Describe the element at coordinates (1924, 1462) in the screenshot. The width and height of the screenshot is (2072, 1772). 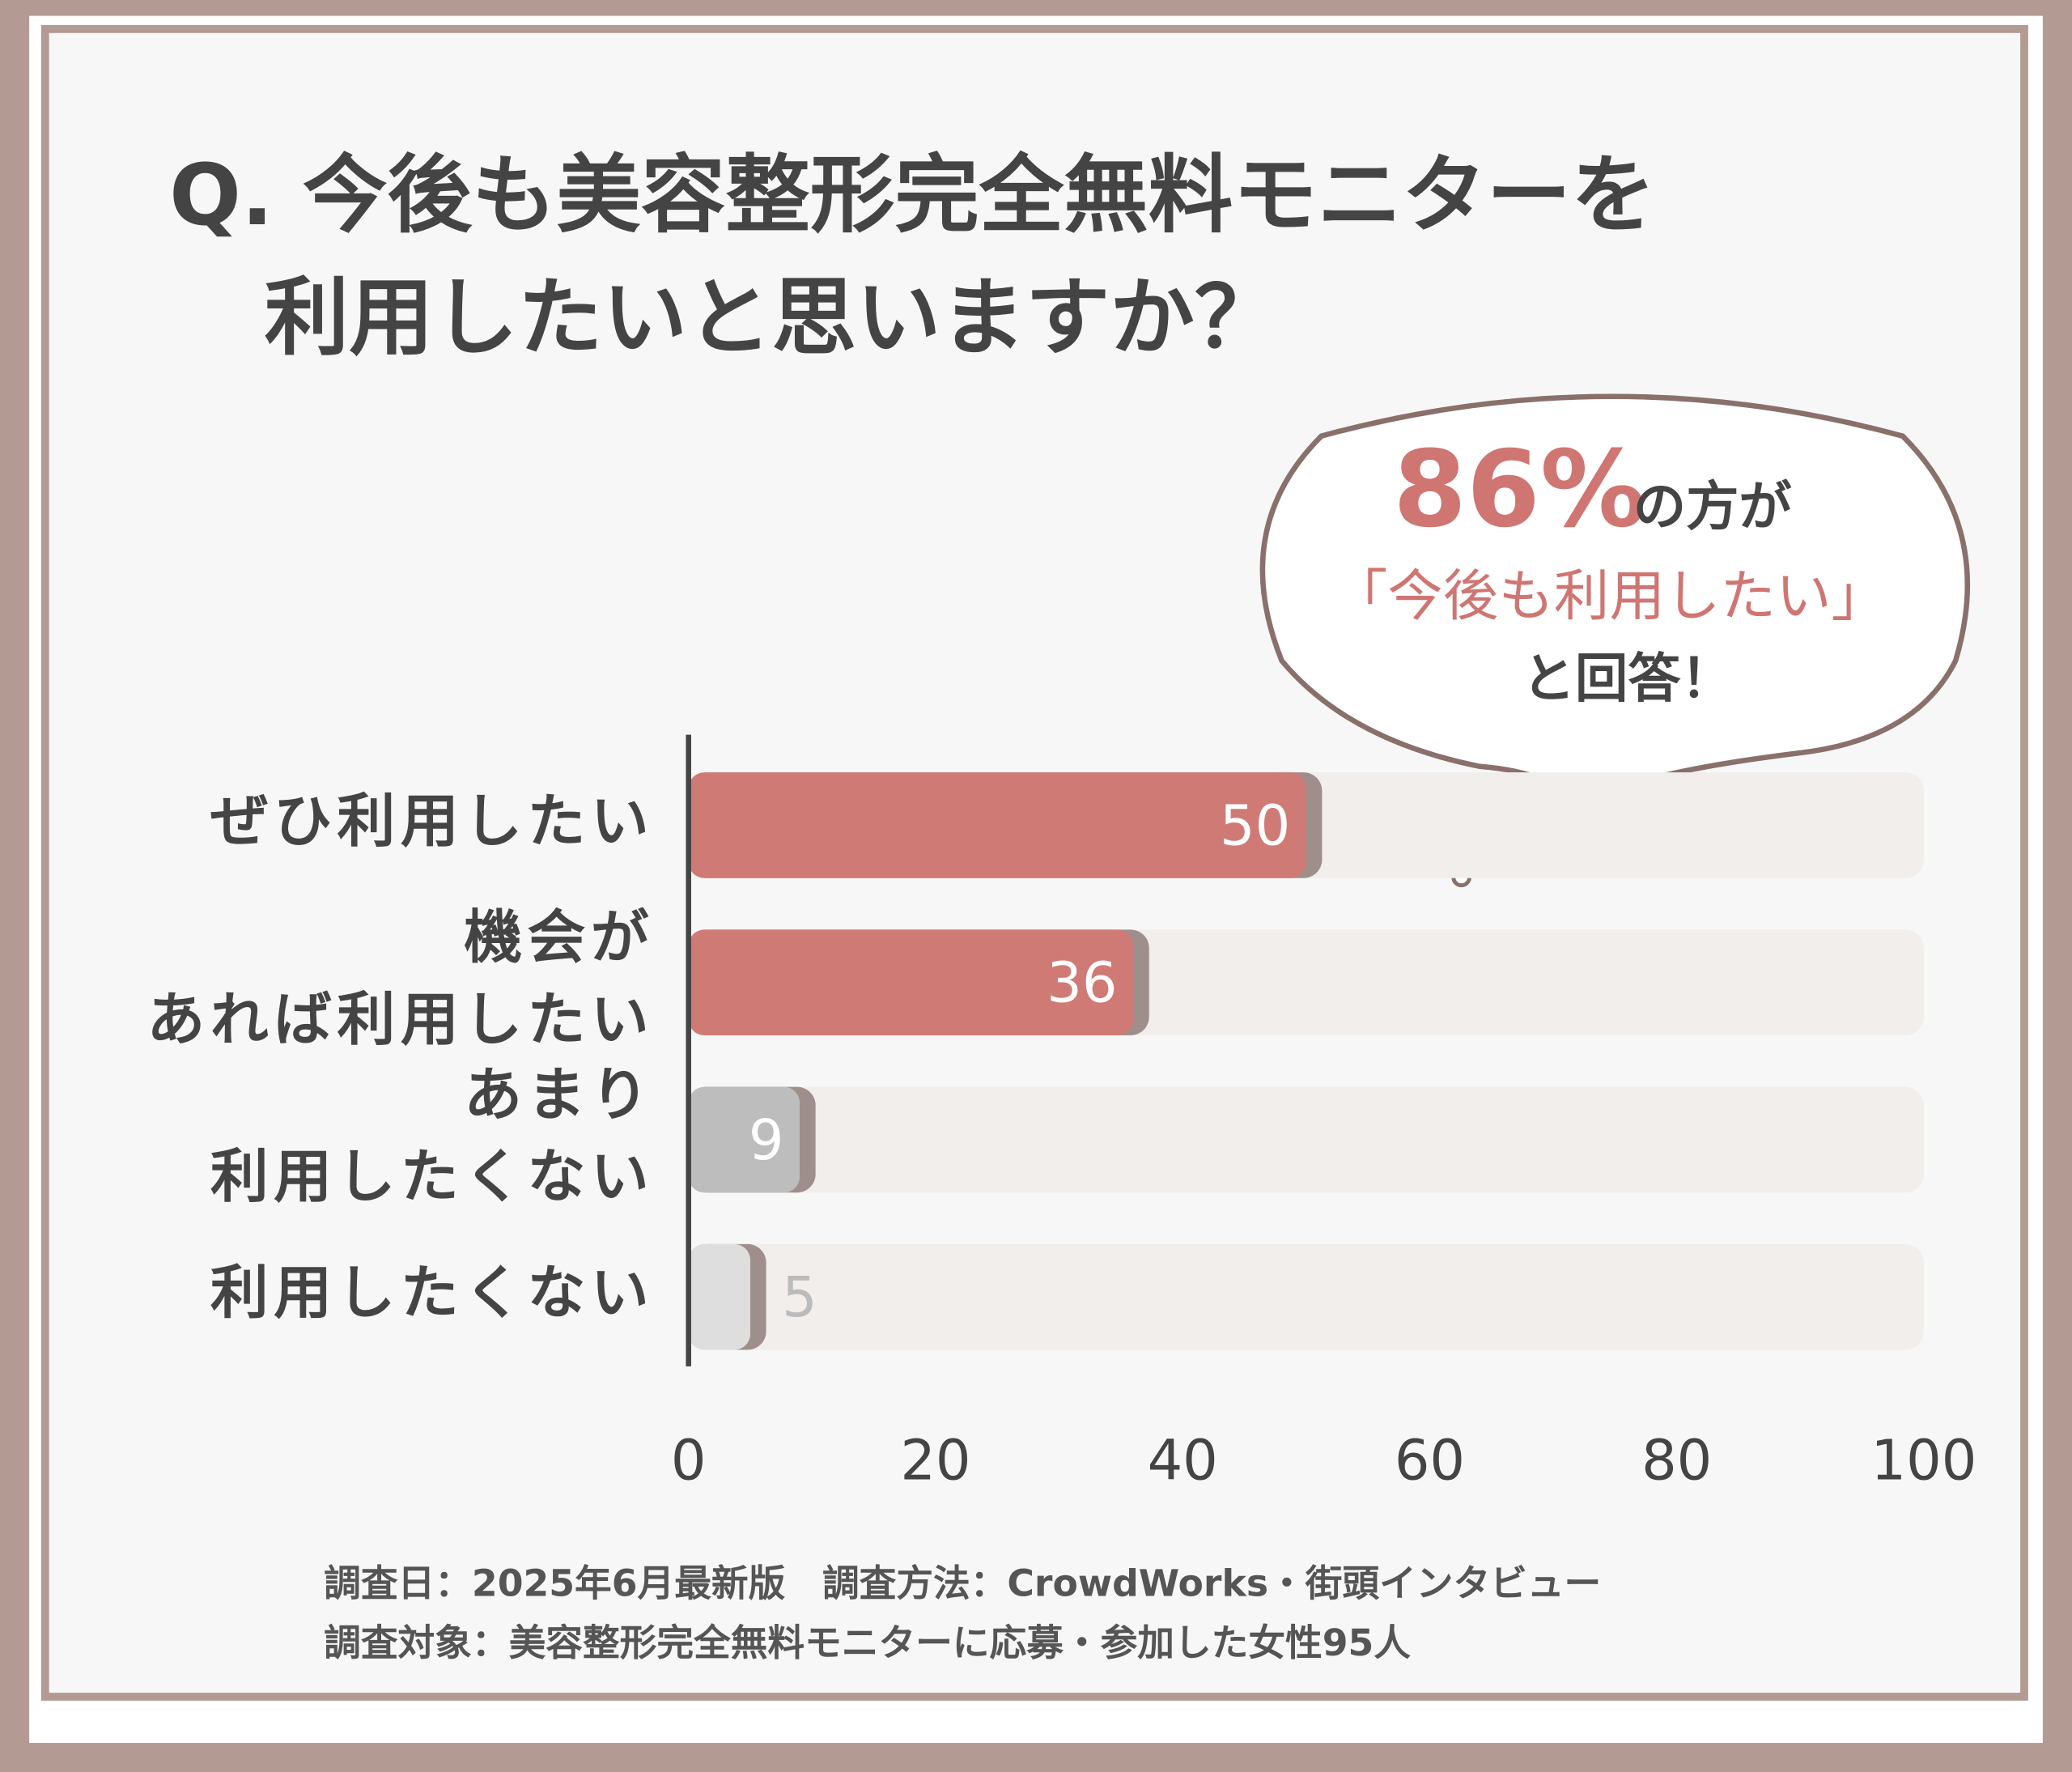
I see `x-tick-label: 100` at that location.